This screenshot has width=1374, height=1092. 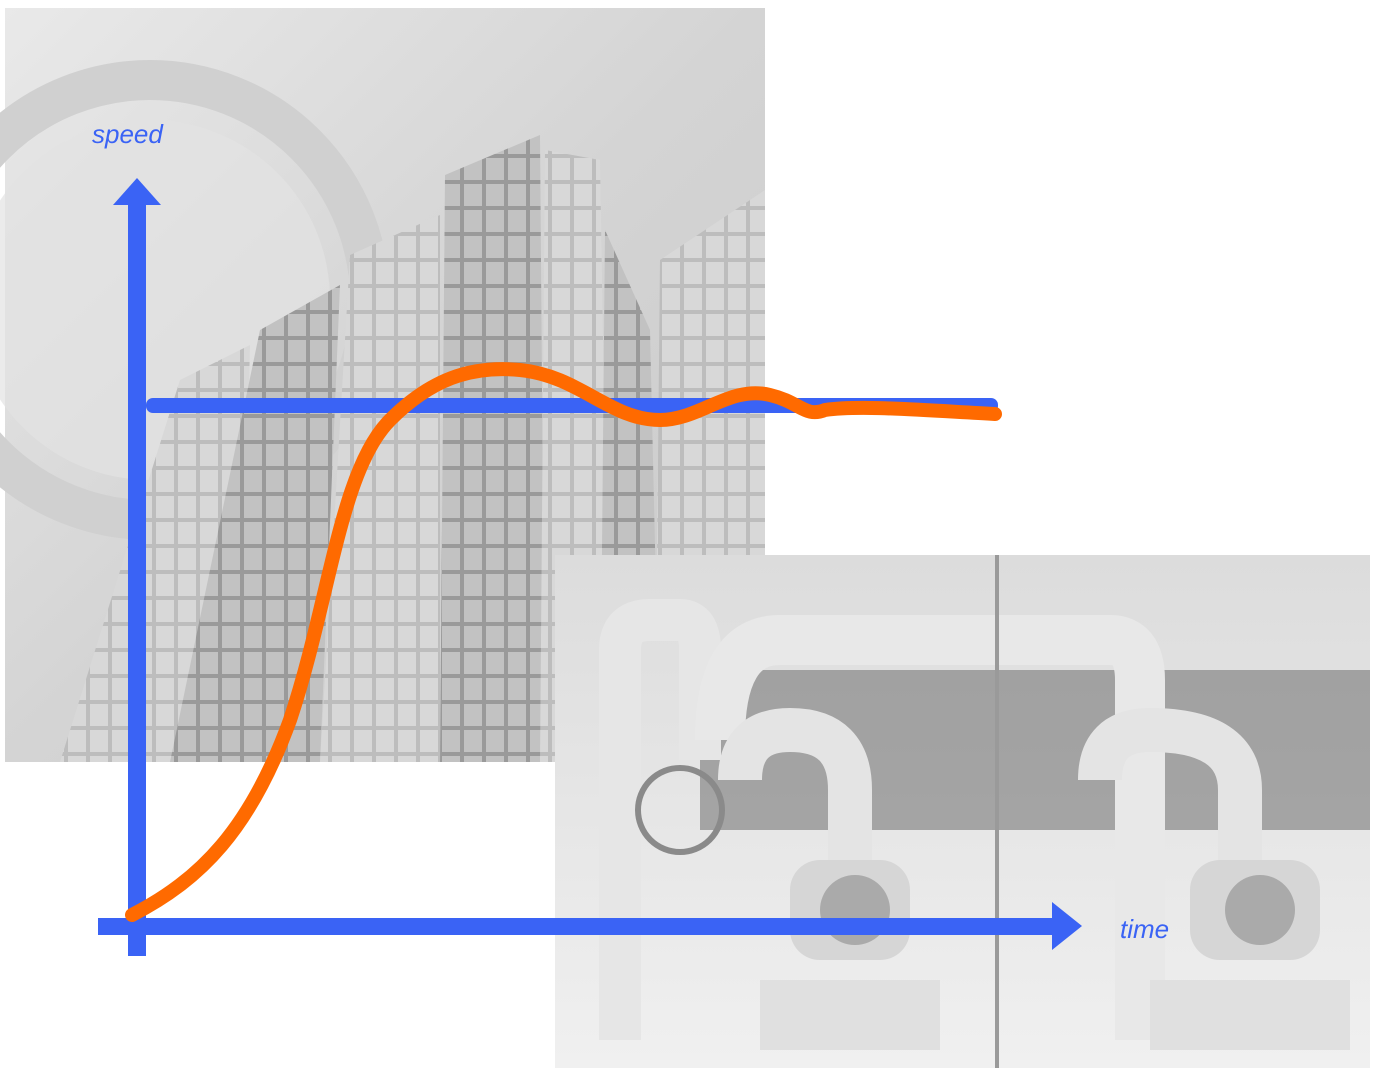 What do you see at coordinates (137, 578) in the screenshot?
I see `y-axis` at bounding box center [137, 578].